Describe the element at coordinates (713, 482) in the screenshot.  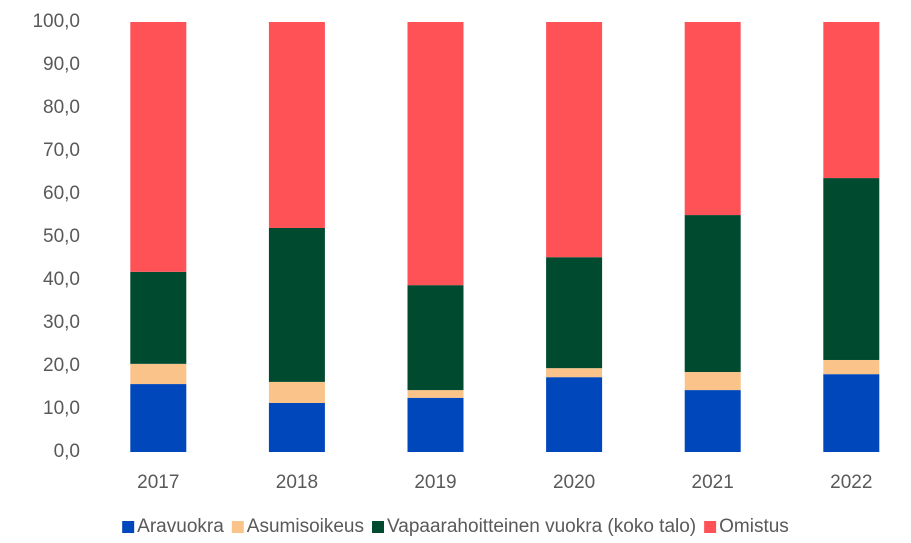
I see `x-tick-label: 2021` at that location.